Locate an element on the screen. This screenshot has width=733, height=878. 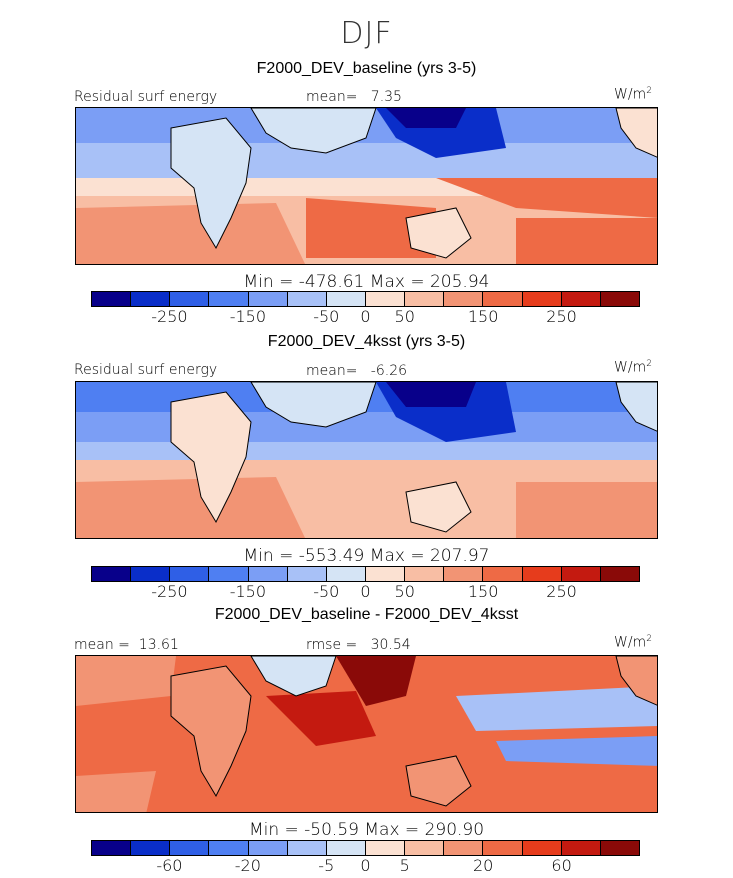
colorbar-tick-label: 60 is located at coordinates (561, 865).